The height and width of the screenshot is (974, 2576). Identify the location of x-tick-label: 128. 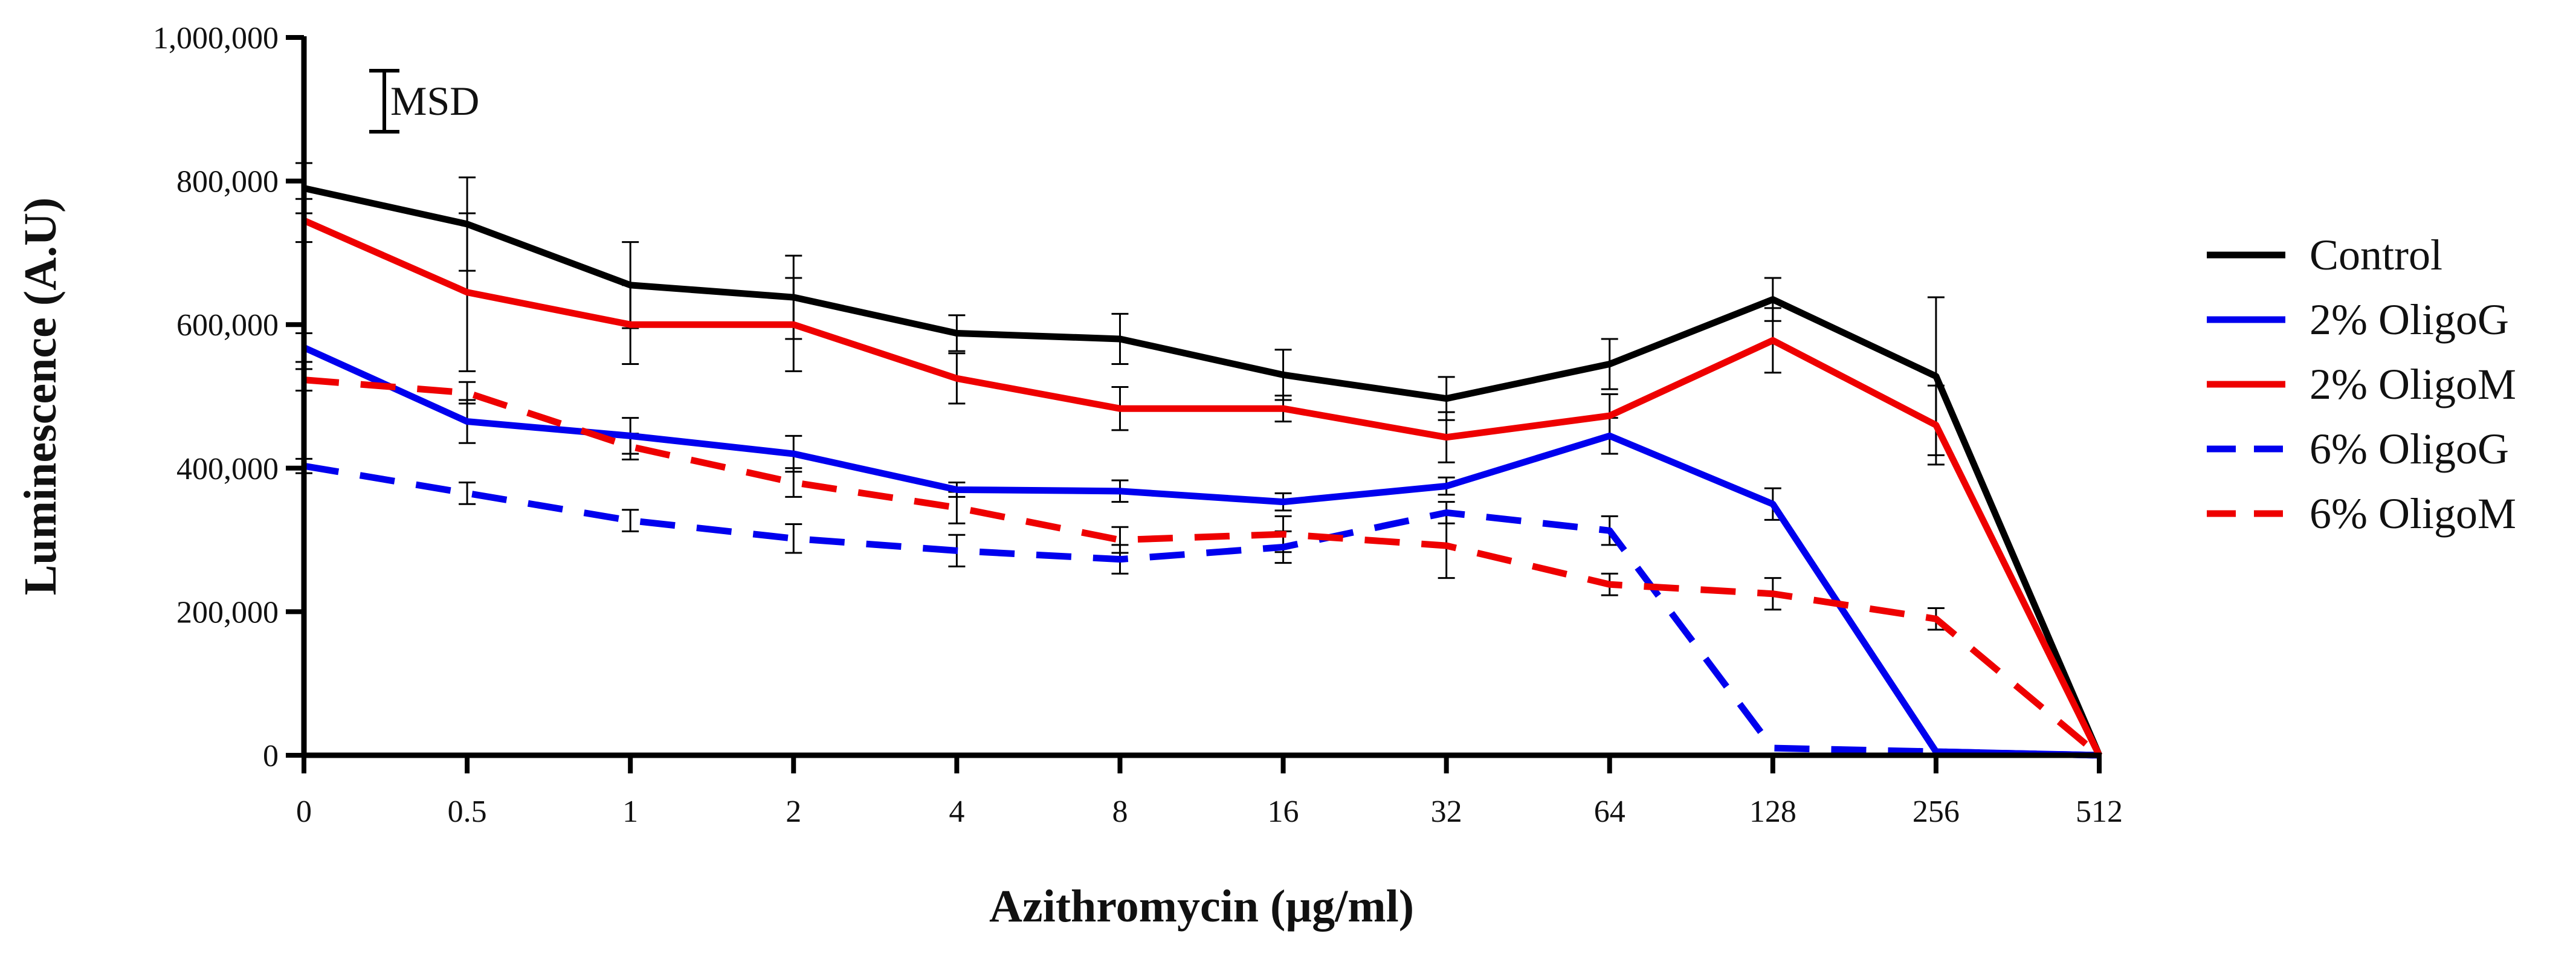
(1773, 812).